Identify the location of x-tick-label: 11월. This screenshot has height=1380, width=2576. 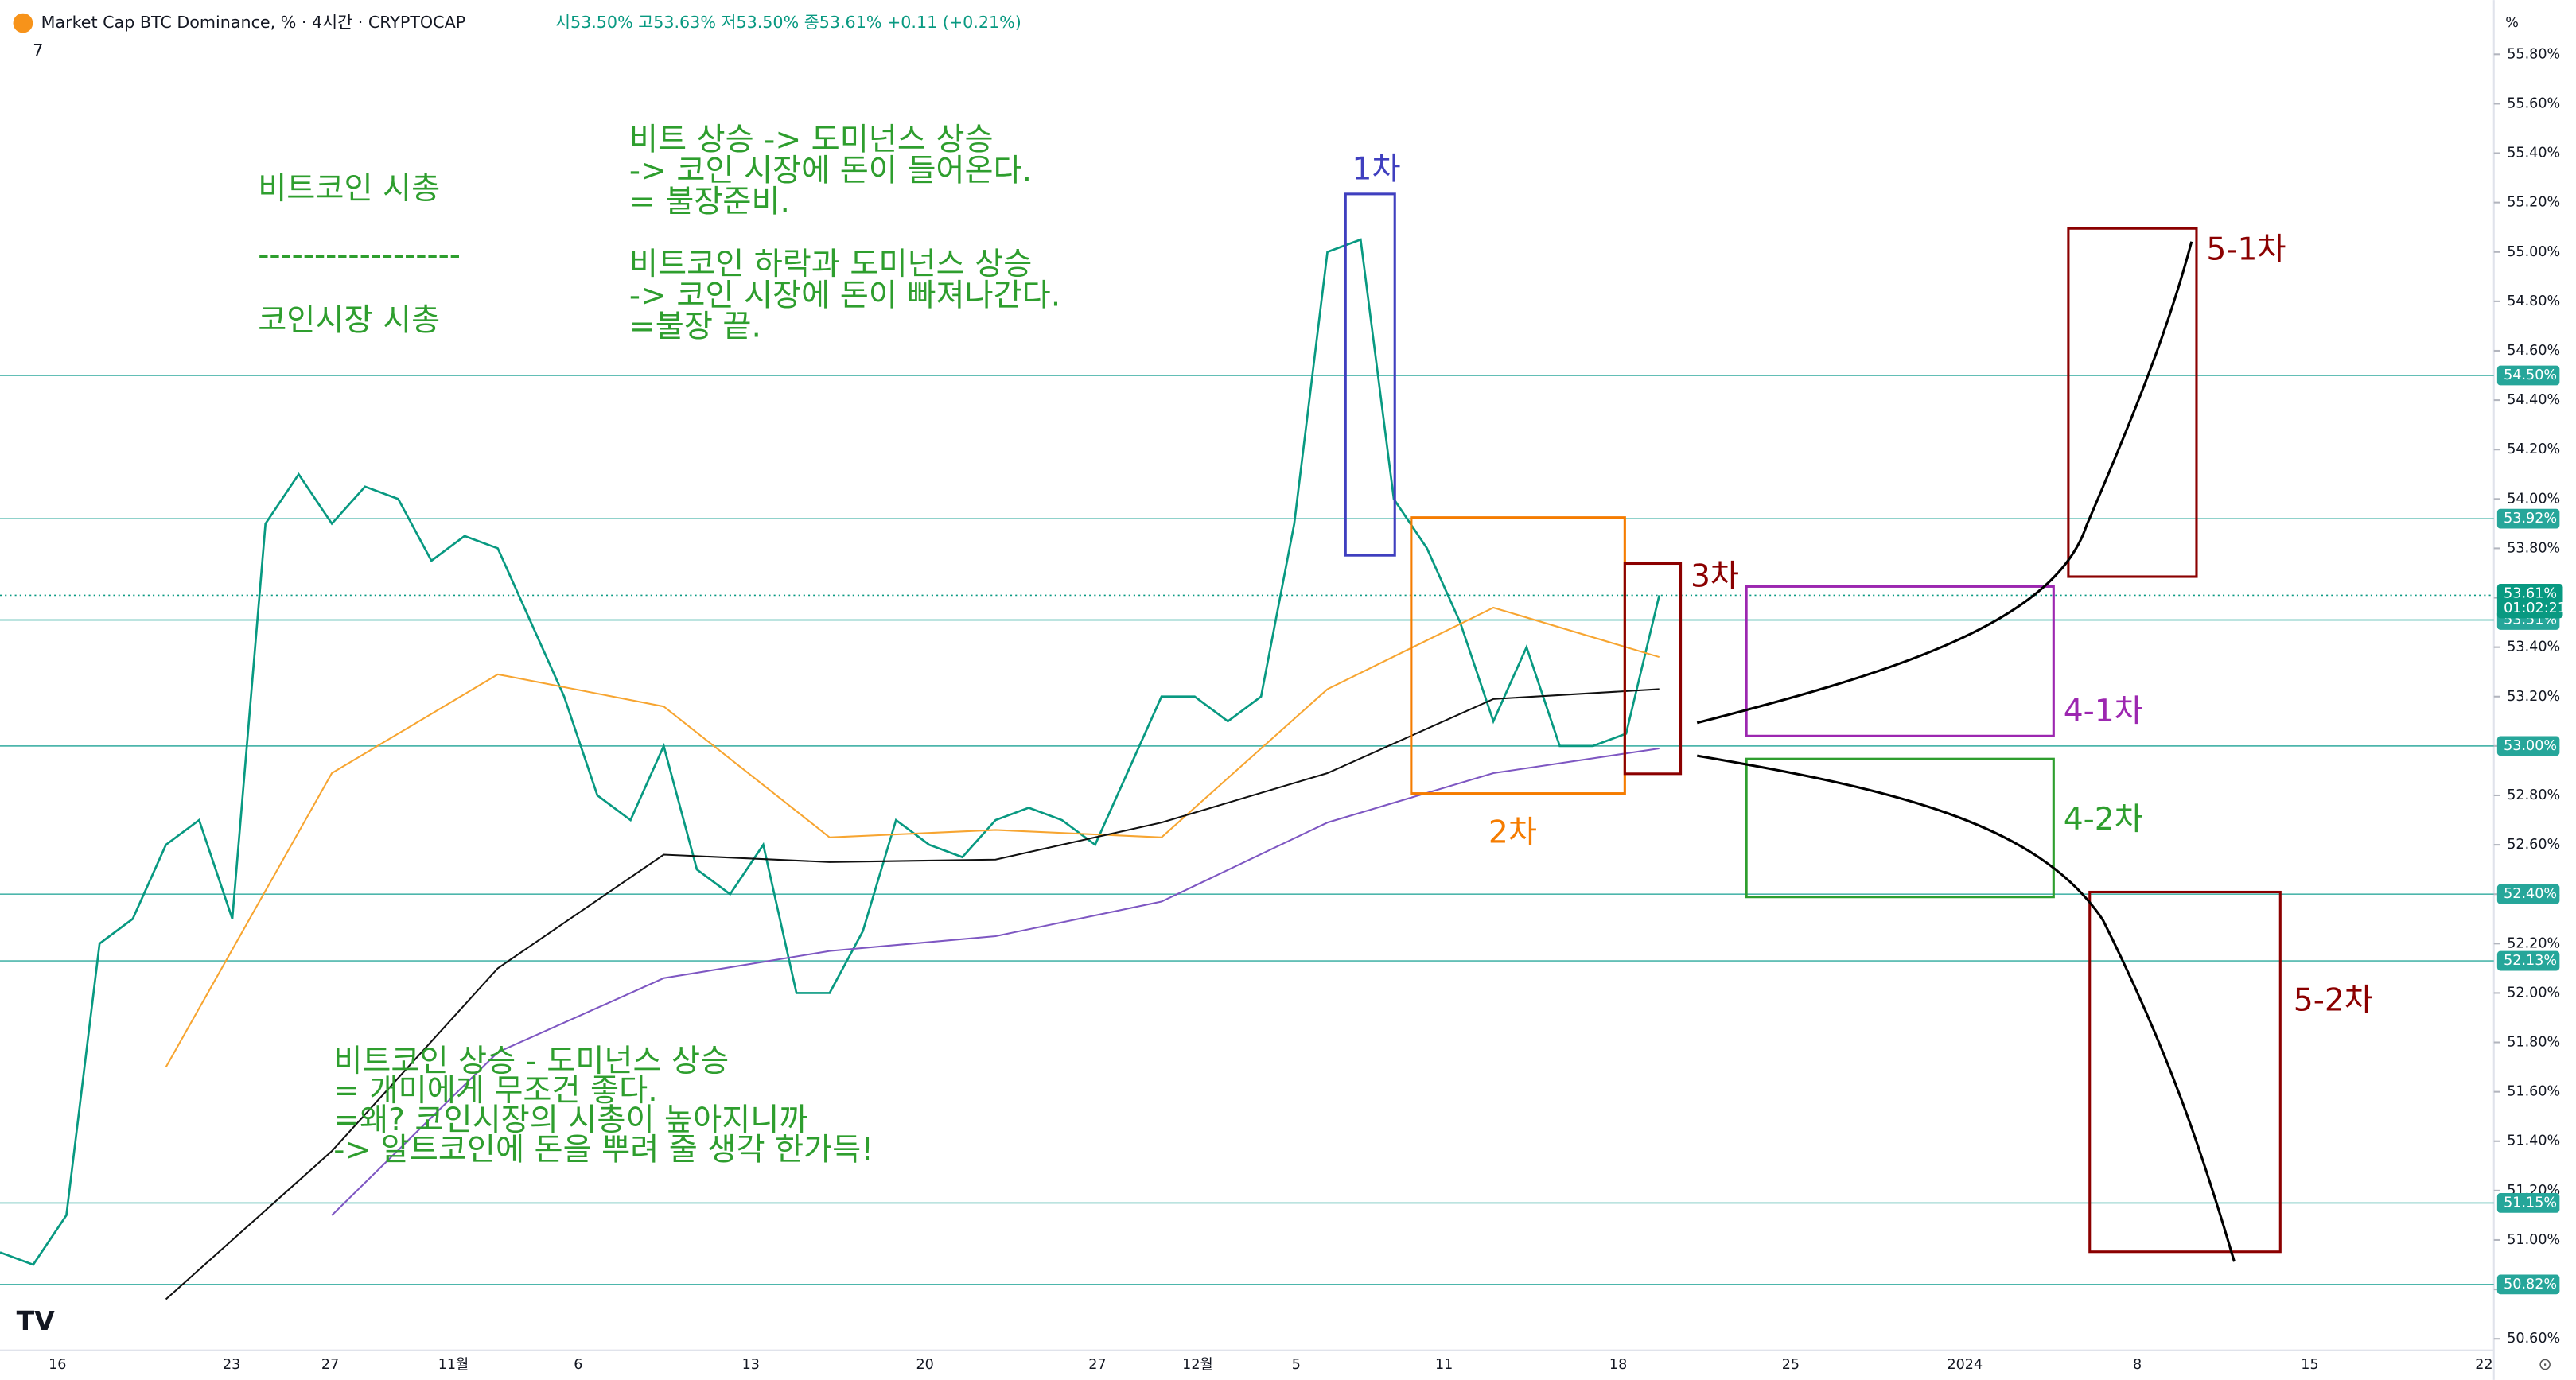
(454, 1365).